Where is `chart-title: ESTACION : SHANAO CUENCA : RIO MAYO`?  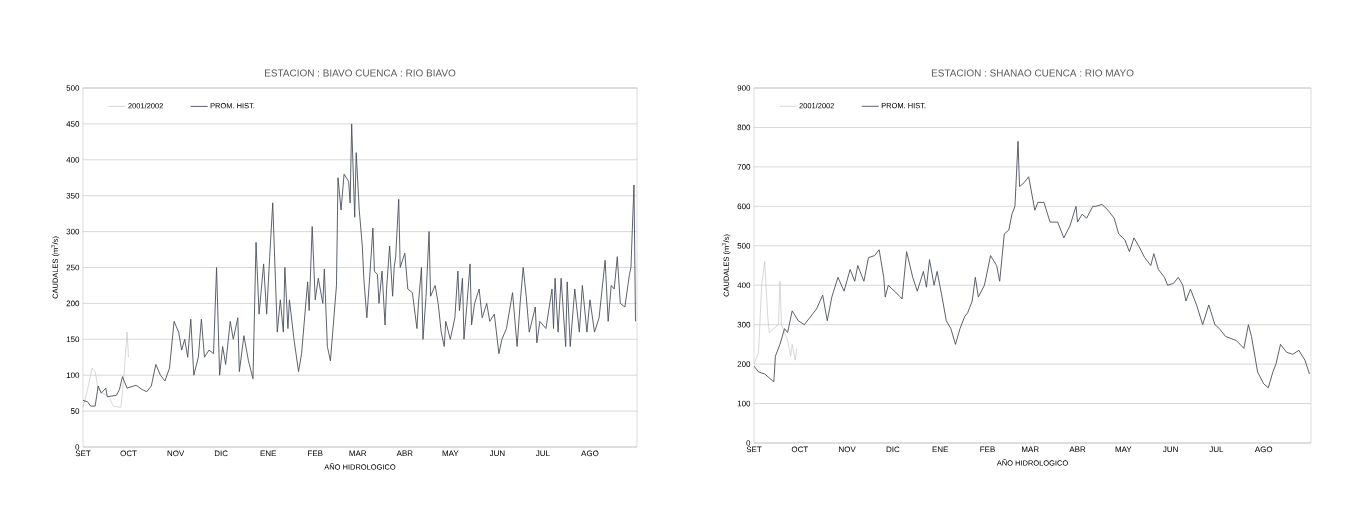 chart-title: ESTACION : SHANAO CUENCA : RIO MAYO is located at coordinates (1032, 73).